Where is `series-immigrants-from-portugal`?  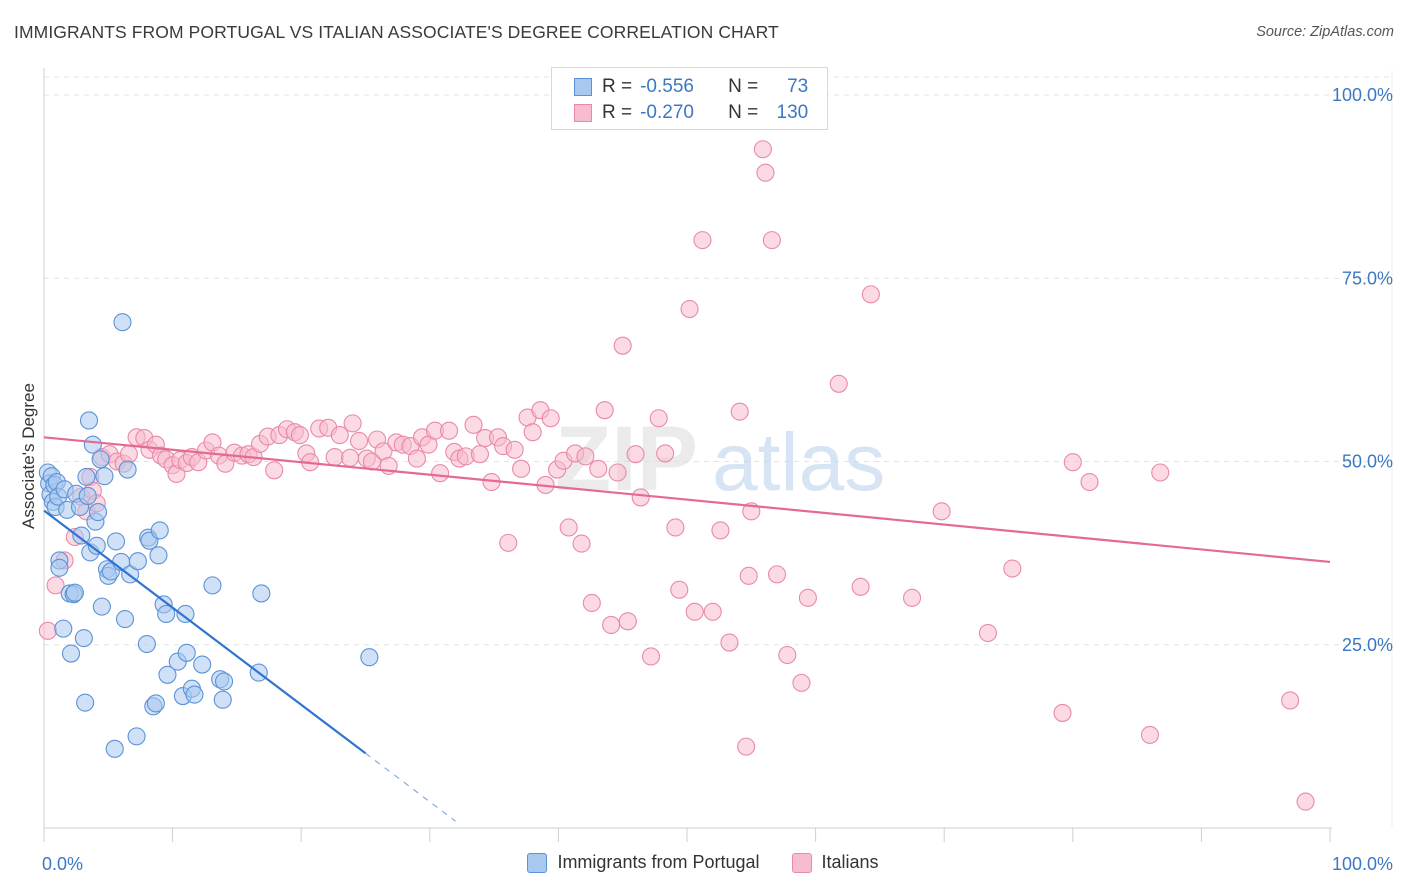 series-immigrants-from-portugal is located at coordinates (208, 535).